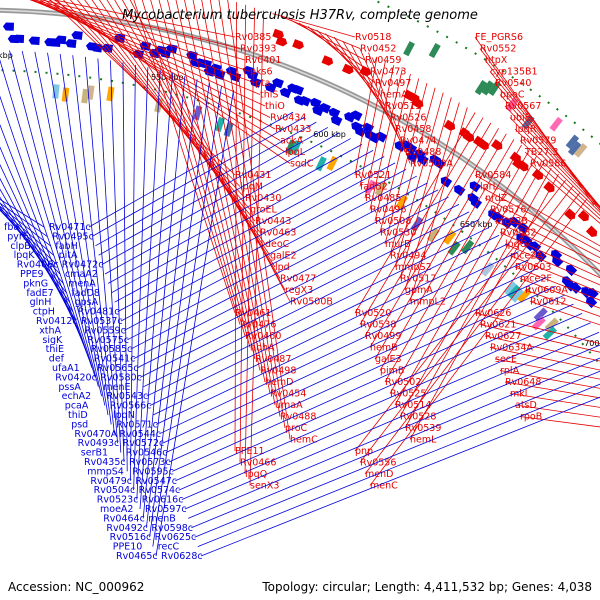 Image resolution: width=600 pixels, height=600 pixels. Describe the element at coordinates (160, 490) in the screenshot. I see `reverse-gene-label: Rv0574c` at that location.